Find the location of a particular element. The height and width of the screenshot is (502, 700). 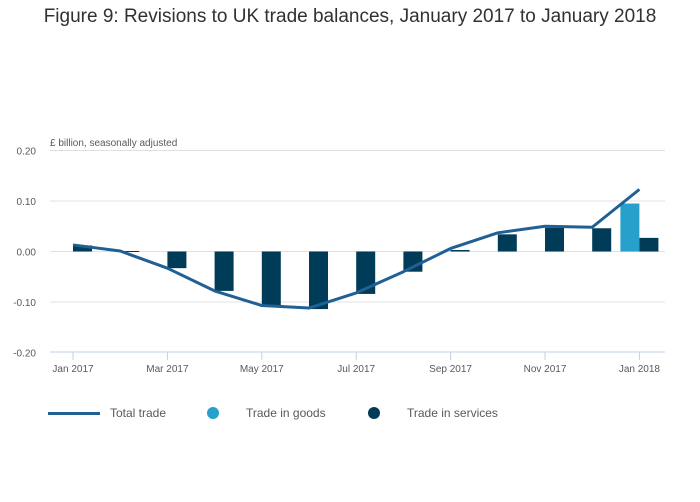

x-tick-label: Nov 2017 is located at coordinates (545, 369).